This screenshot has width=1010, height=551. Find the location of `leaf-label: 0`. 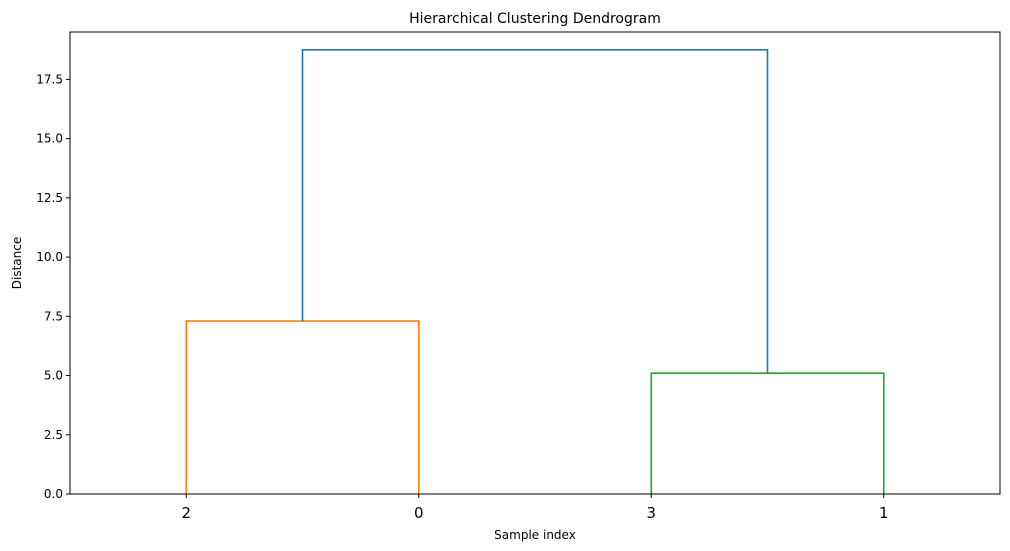

leaf-label: 0 is located at coordinates (419, 513).